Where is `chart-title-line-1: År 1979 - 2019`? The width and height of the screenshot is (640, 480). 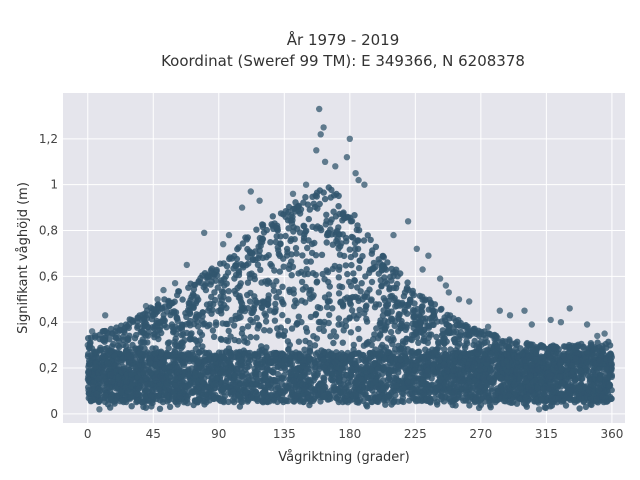
chart-title-line-1: År 1979 - 2019 is located at coordinates (343, 39).